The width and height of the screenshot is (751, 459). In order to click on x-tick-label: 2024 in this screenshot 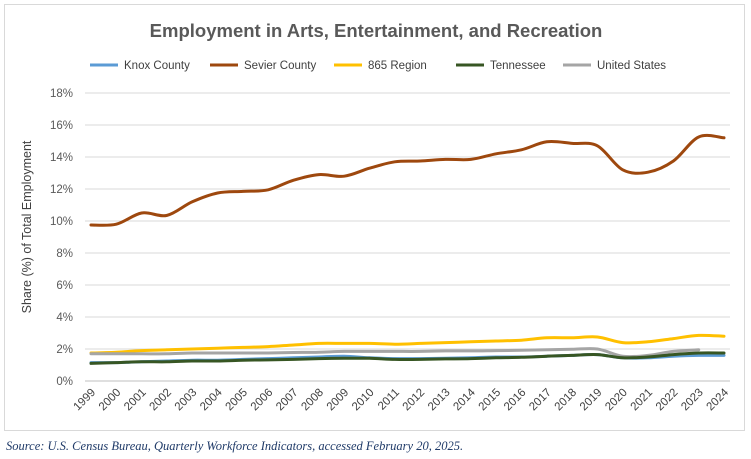, I will do `click(718, 399)`.